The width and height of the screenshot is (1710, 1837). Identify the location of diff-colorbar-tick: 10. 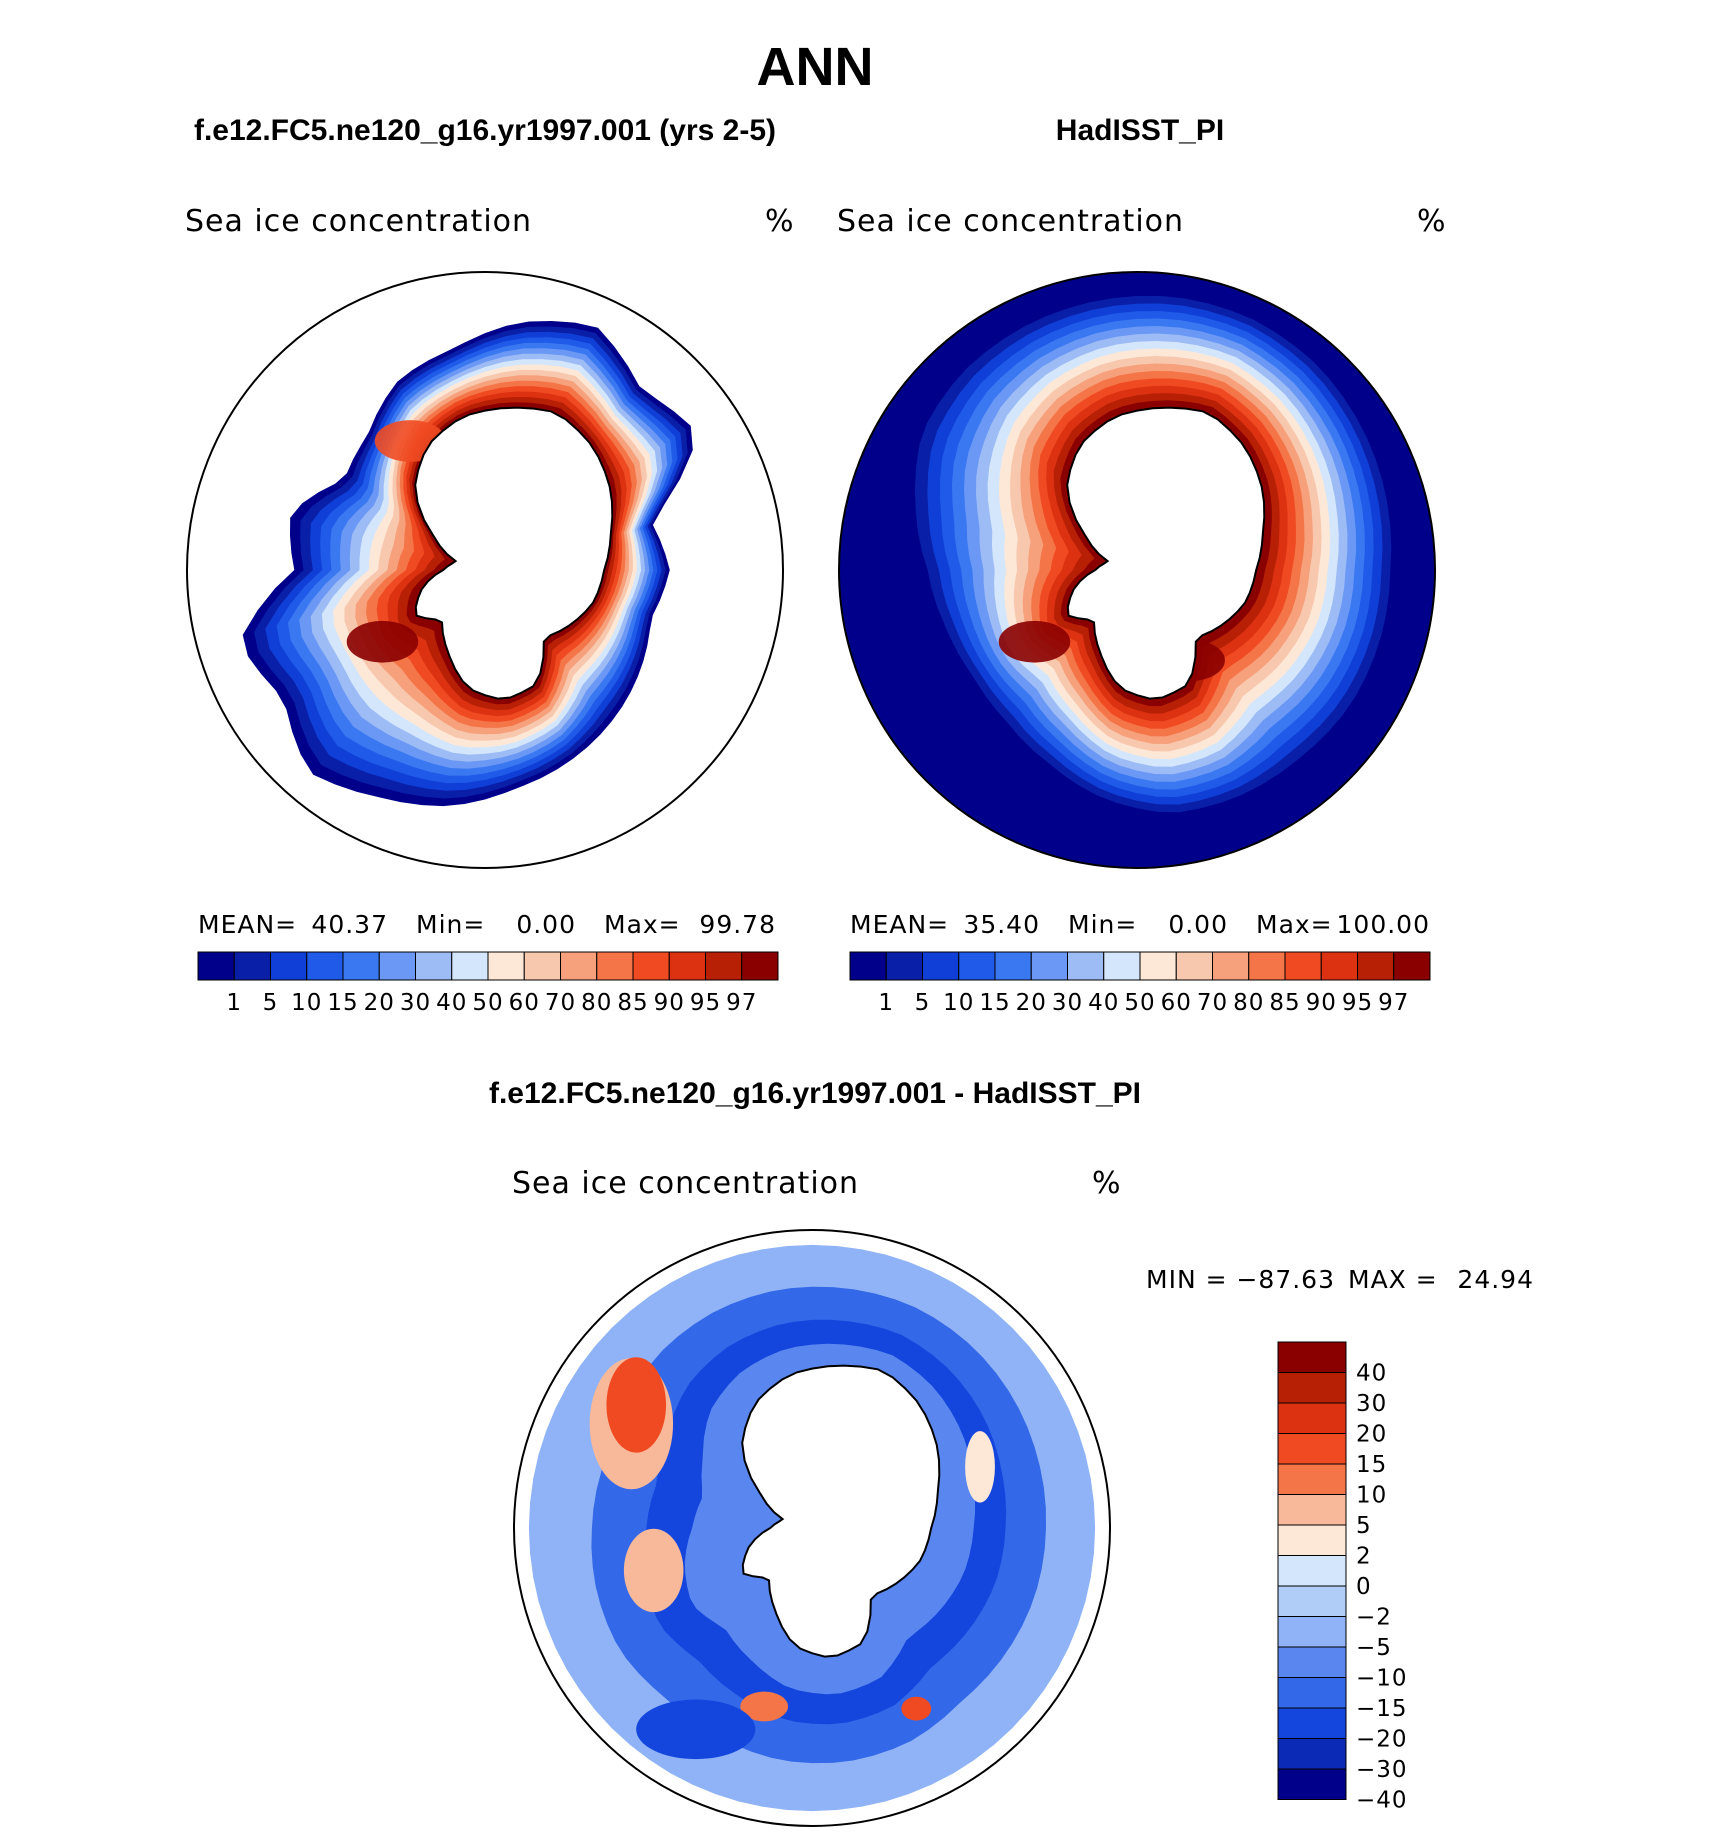
(1371, 1496).